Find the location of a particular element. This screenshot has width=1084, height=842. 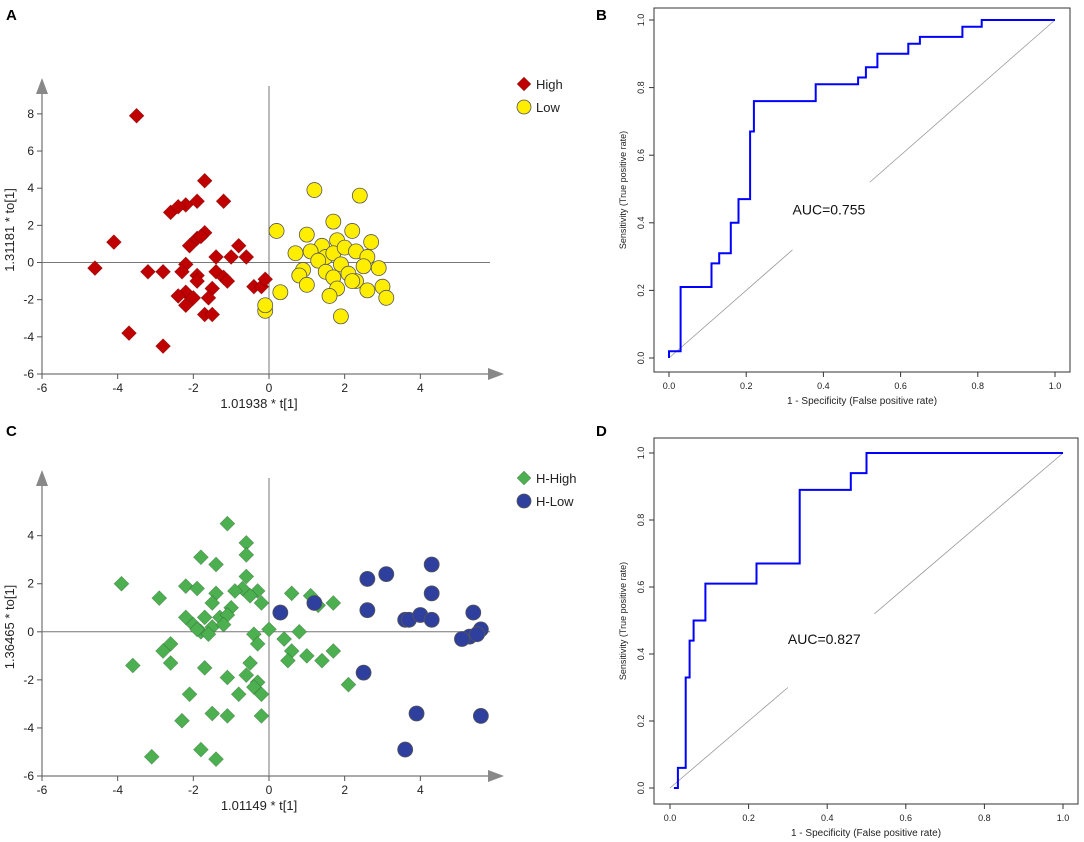

y-tick-label: 4 is located at coordinates (30, 536).